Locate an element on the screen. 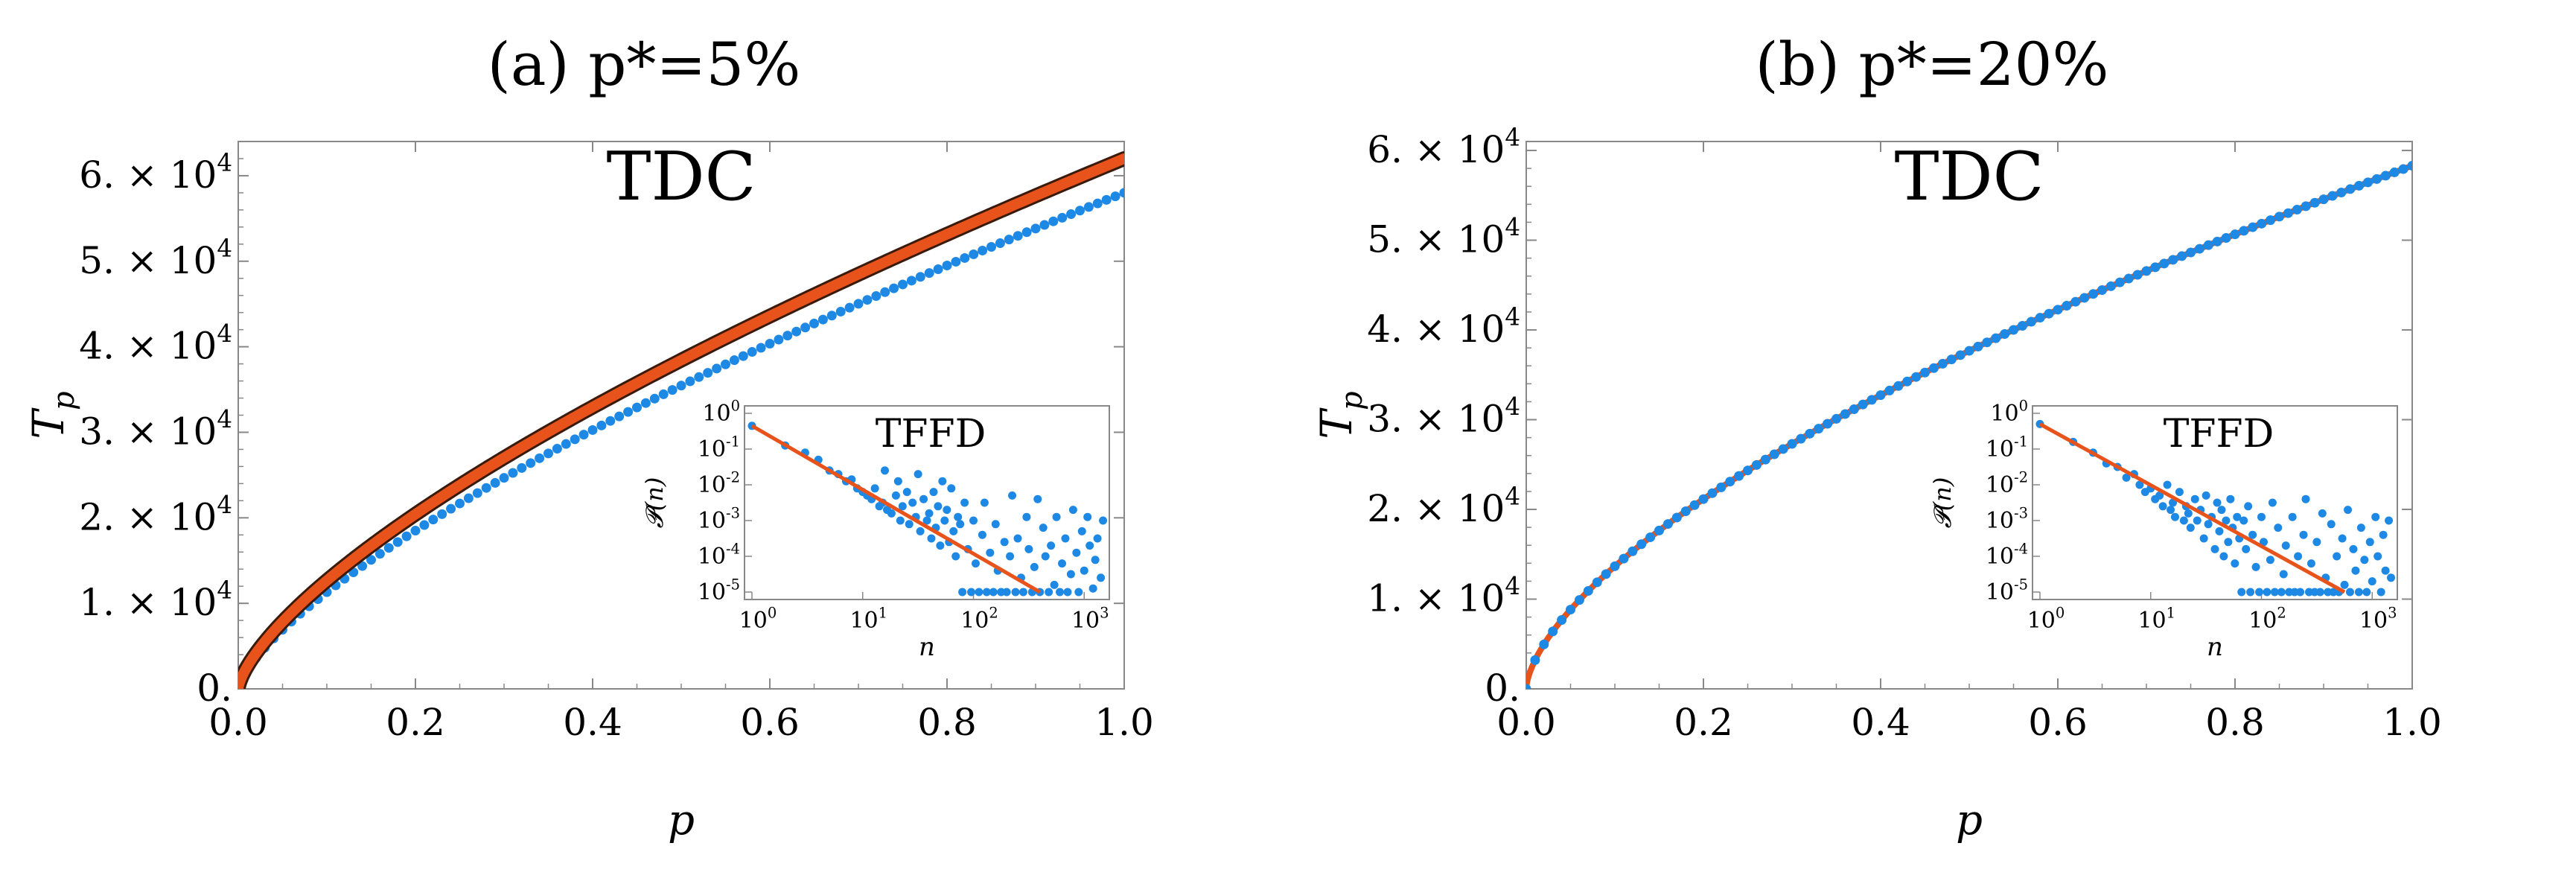 Image resolution: width=2576 pixels, height=881 pixels. y-tick-label: 2. × 104 is located at coordinates (155, 515).